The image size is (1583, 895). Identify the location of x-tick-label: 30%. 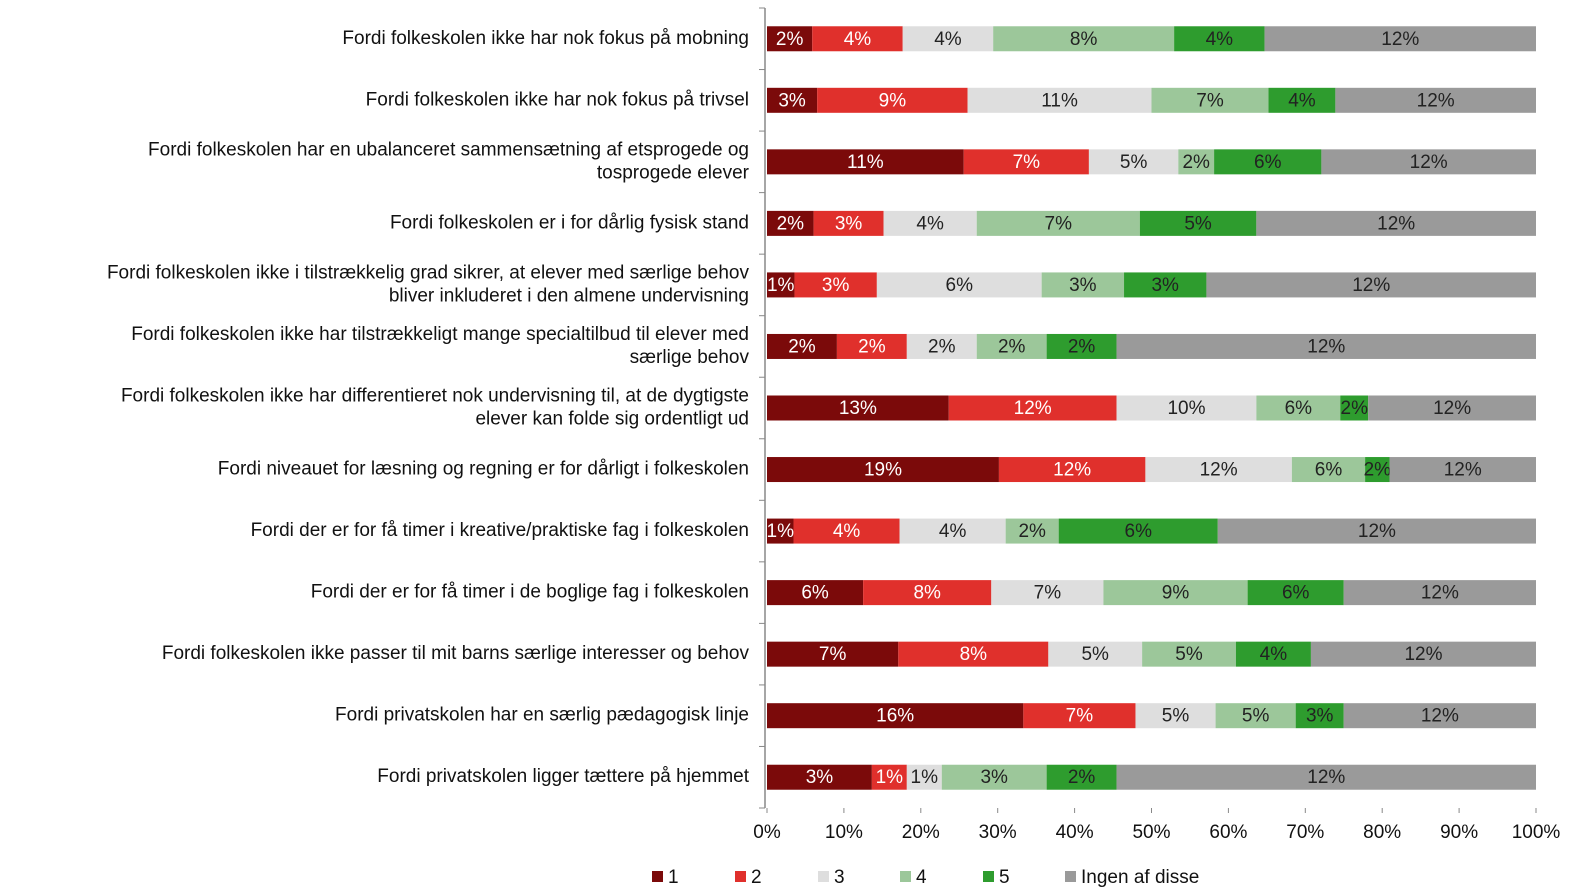
(998, 832).